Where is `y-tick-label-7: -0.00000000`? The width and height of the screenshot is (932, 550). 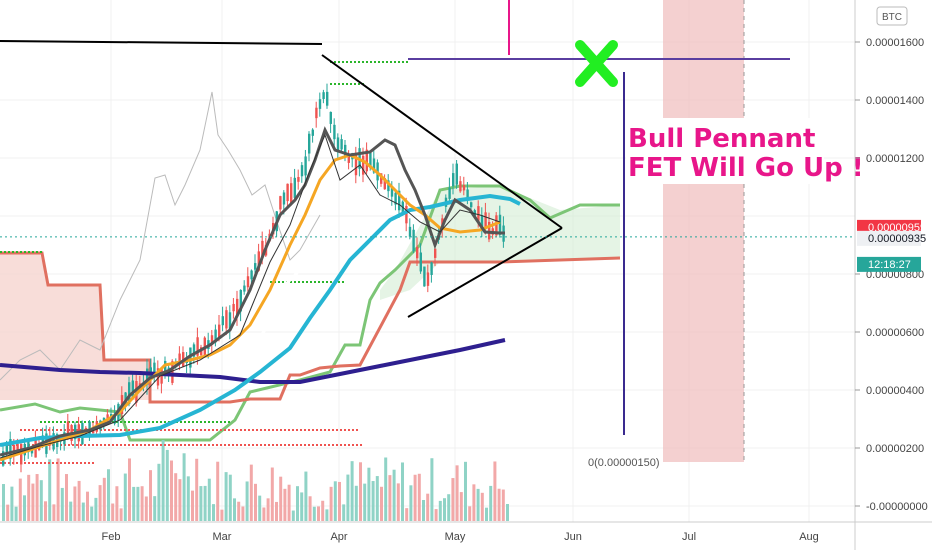 y-tick-label-7: -0.00000000 is located at coordinates (897, 507).